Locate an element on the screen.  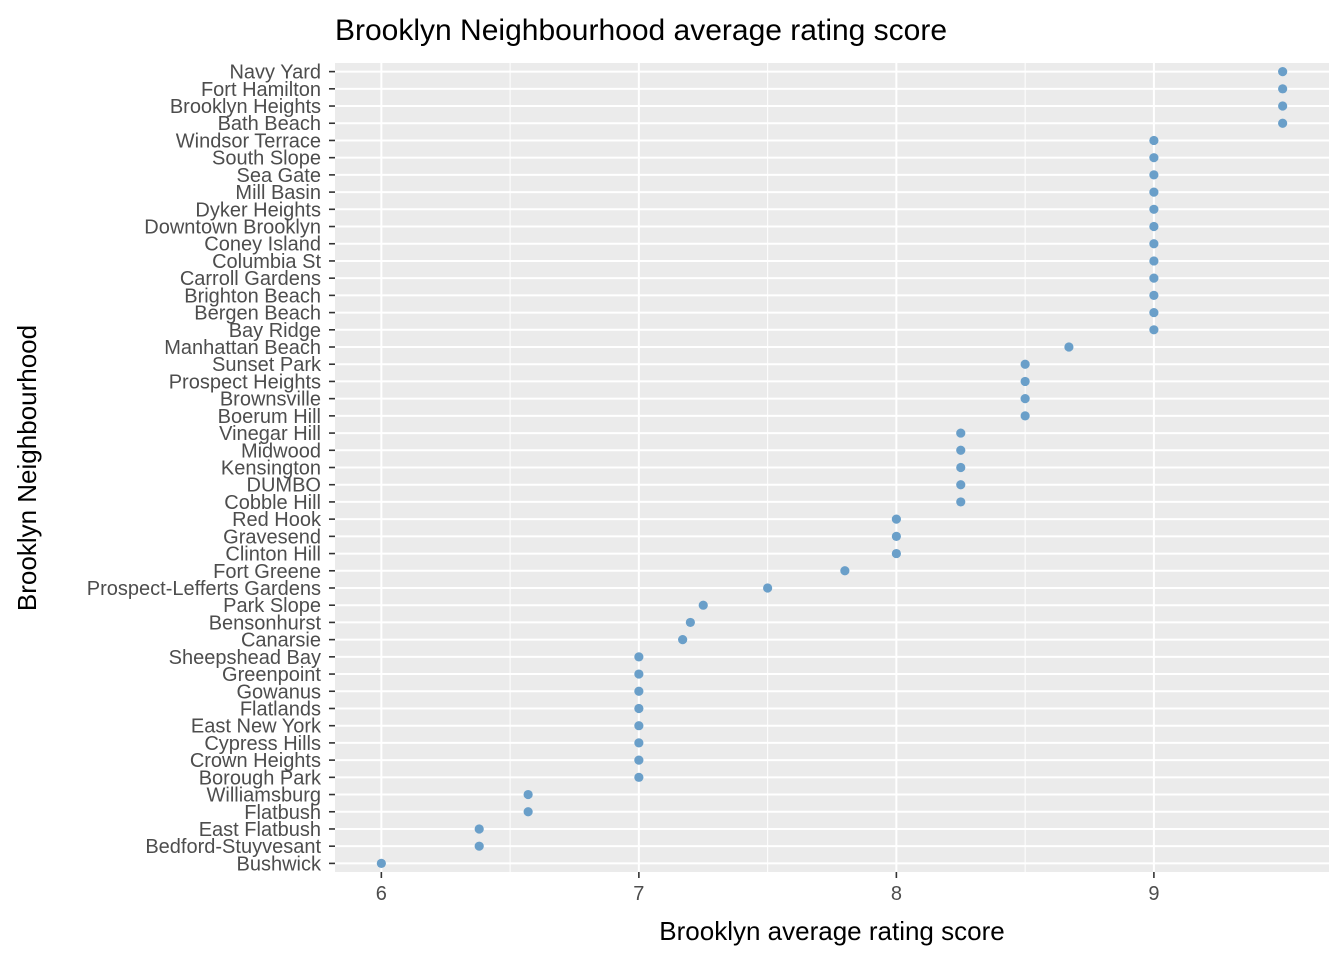
x-tick-label: 6 is located at coordinates (381, 894).